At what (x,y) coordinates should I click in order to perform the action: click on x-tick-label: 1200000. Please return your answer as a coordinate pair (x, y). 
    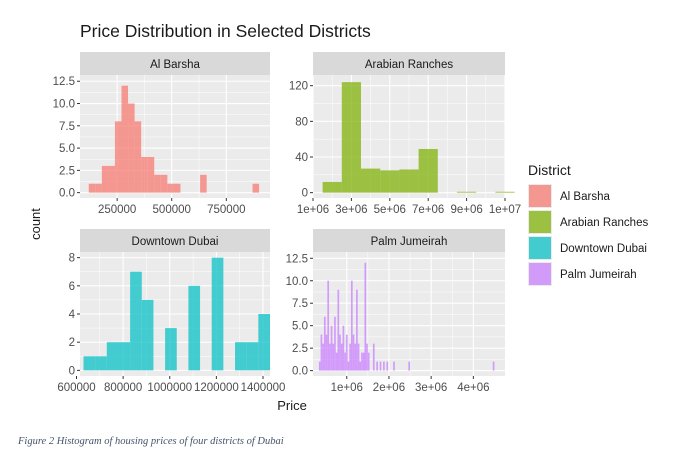
    Looking at the image, I should click on (216, 388).